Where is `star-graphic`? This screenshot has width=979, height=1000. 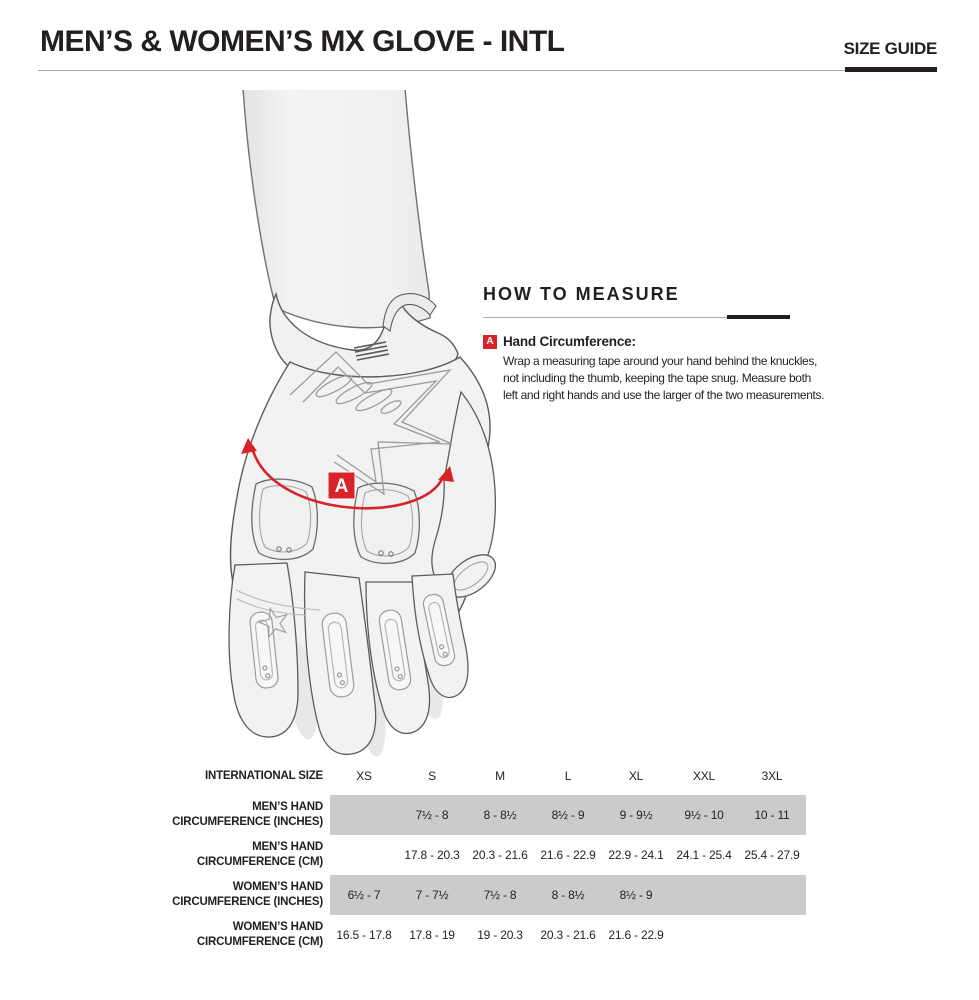 star-graphic is located at coordinates (371, 423).